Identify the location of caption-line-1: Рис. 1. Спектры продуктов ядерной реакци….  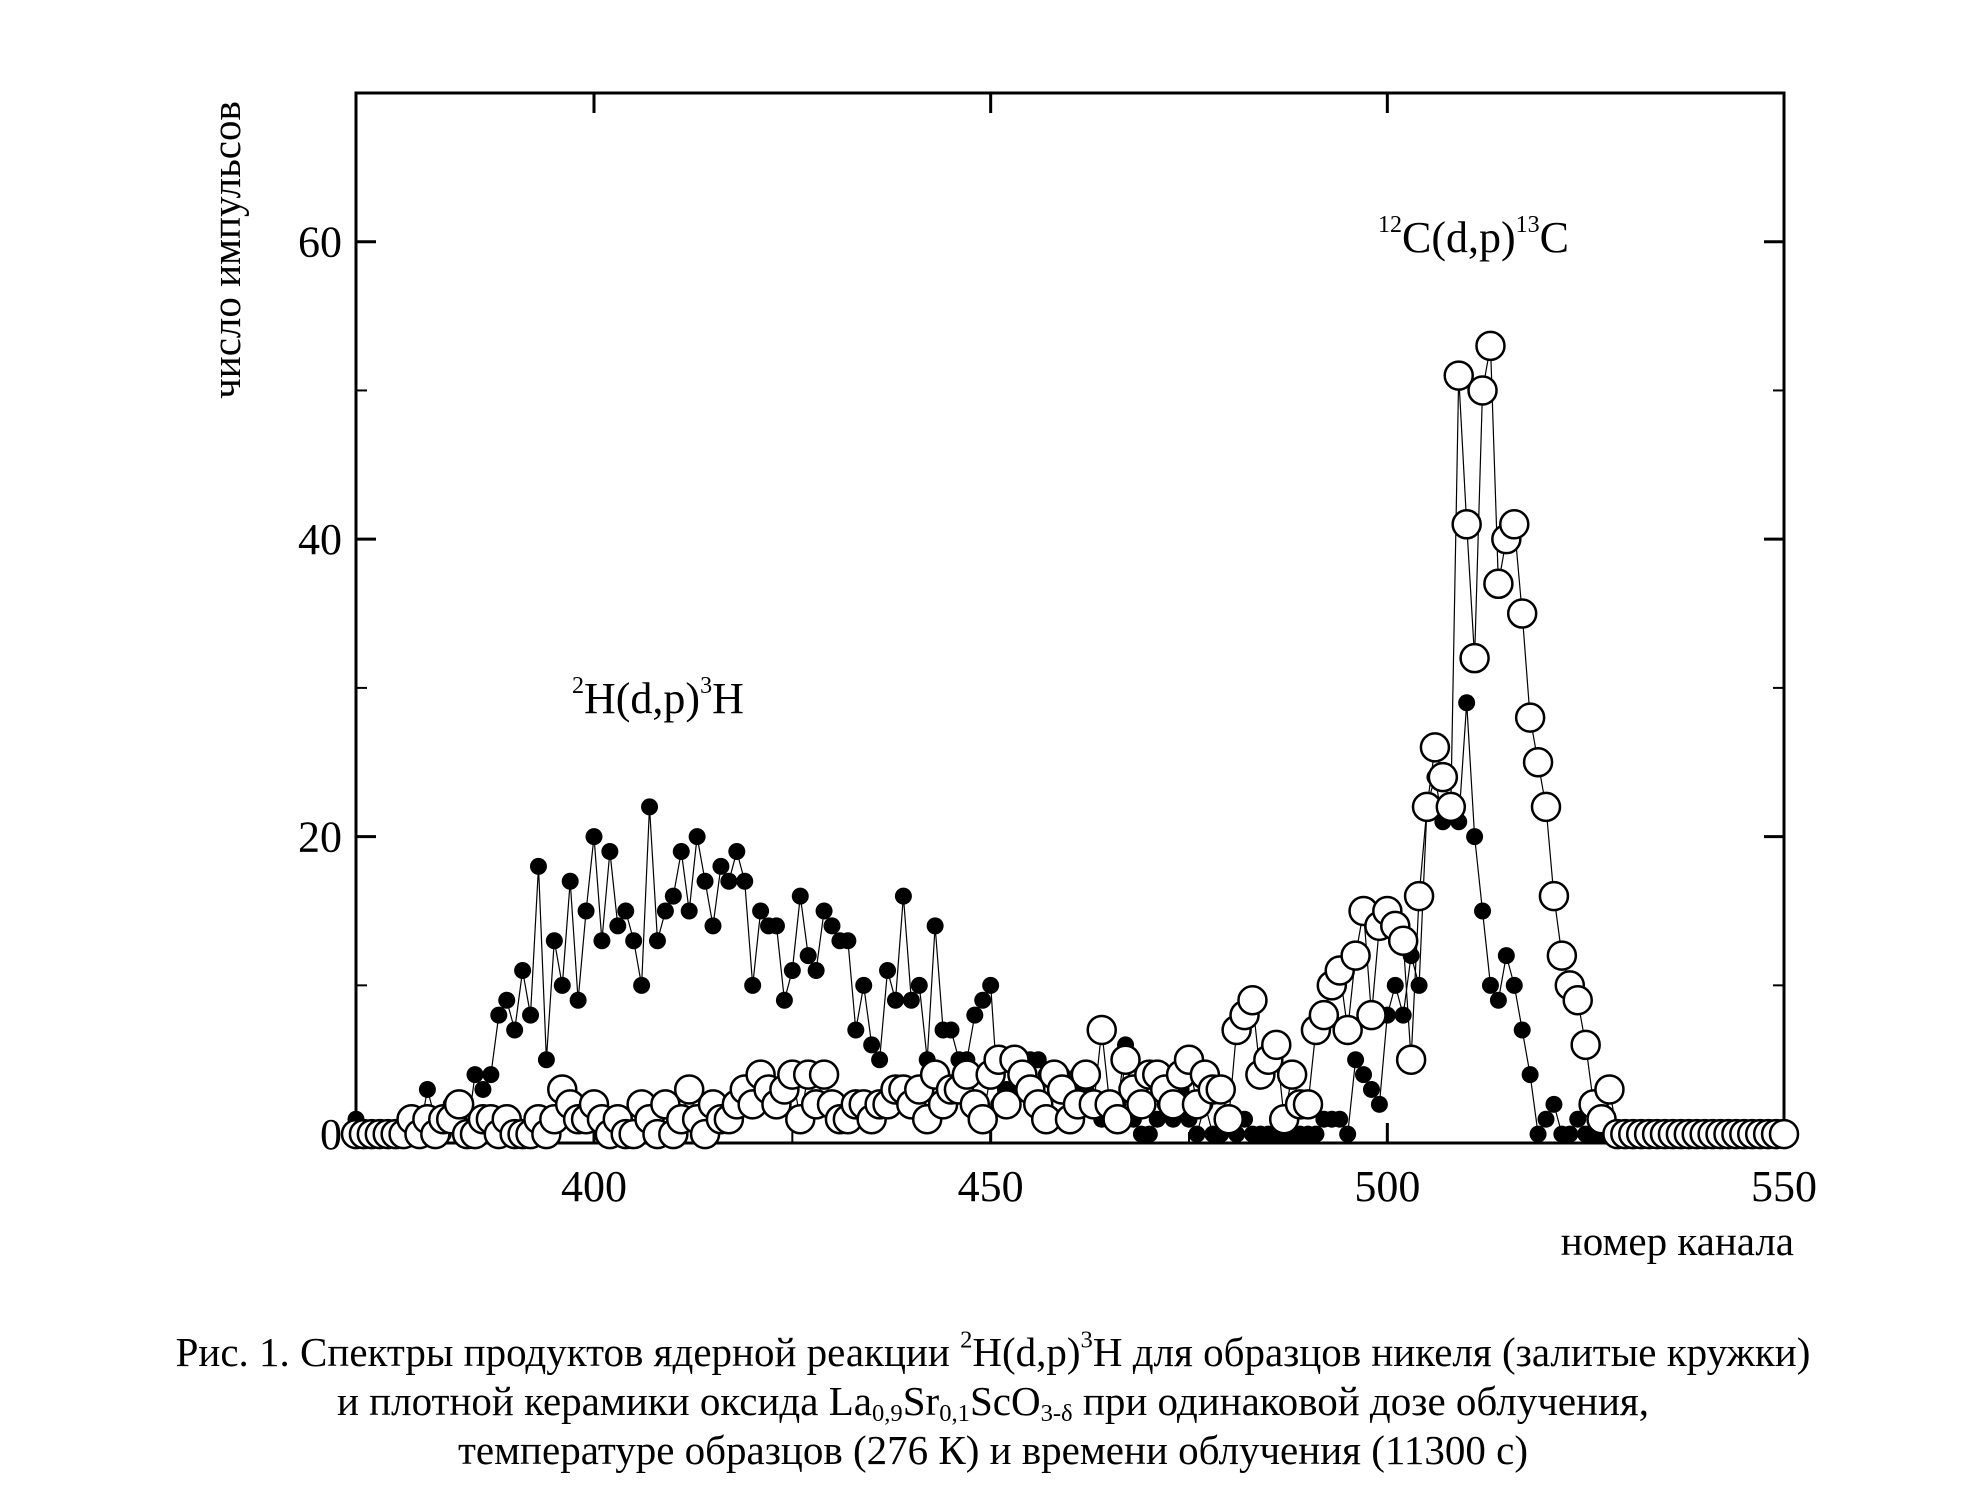
(993, 1350).